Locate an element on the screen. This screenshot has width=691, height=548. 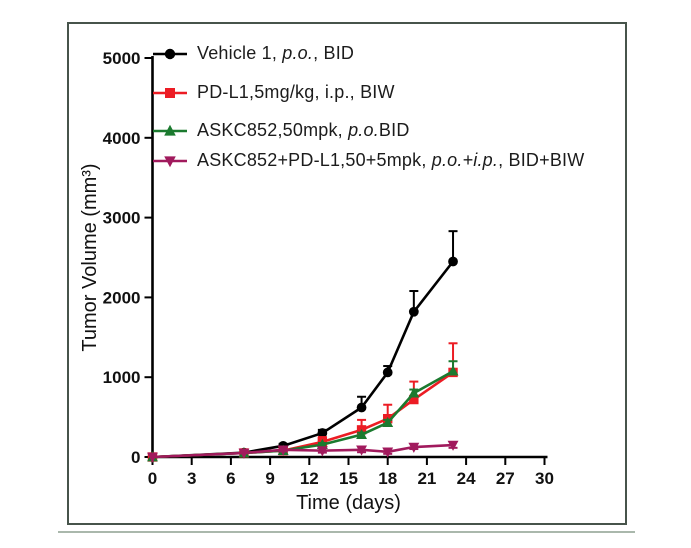
x-tick-label: 24 is located at coordinates (466, 478).